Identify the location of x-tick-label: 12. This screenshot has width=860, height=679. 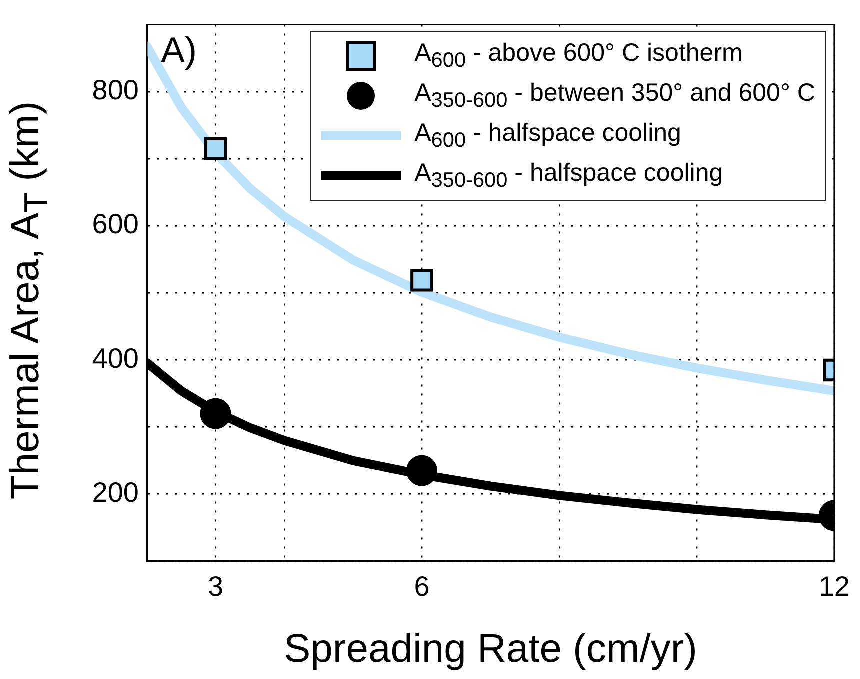
(834, 586).